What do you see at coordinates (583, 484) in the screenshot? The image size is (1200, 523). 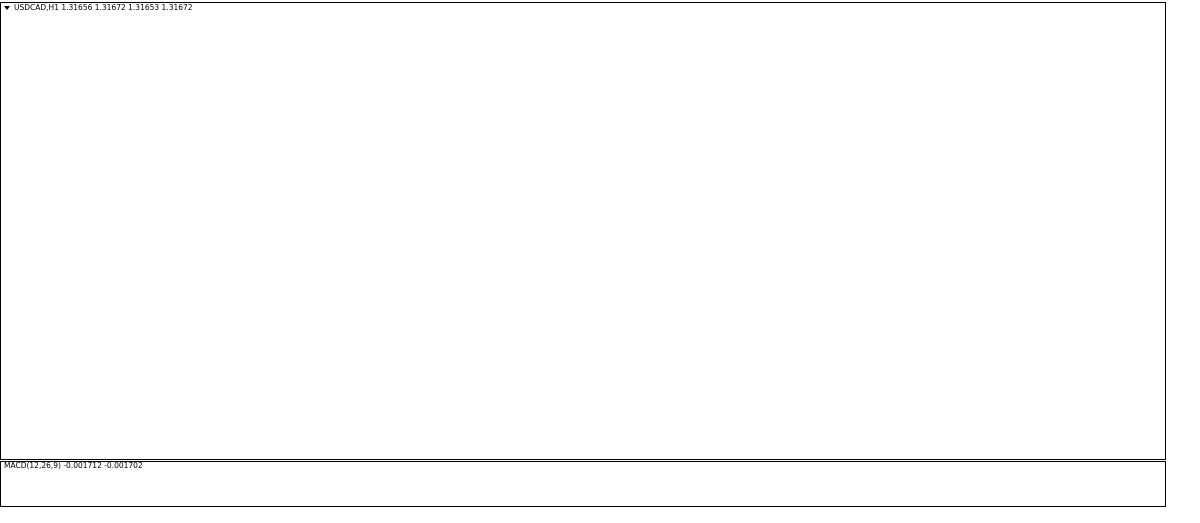 I see `macd-pane-border` at bounding box center [583, 484].